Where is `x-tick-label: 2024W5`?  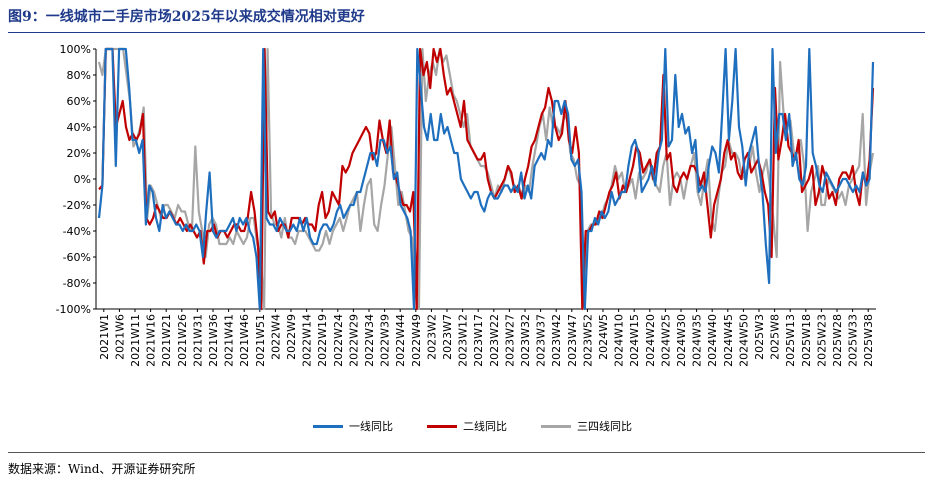 x-tick-label: 2024W5 is located at coordinates (603, 337).